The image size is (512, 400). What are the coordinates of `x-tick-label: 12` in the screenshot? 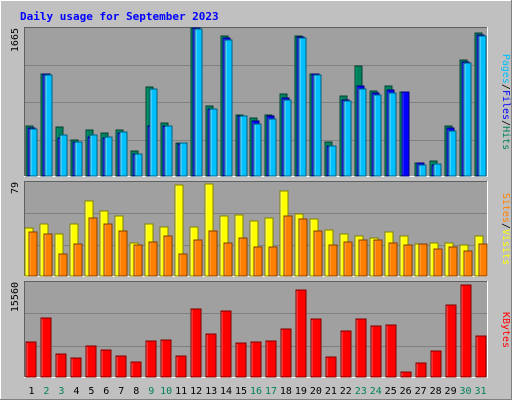 It's located at (196, 391).